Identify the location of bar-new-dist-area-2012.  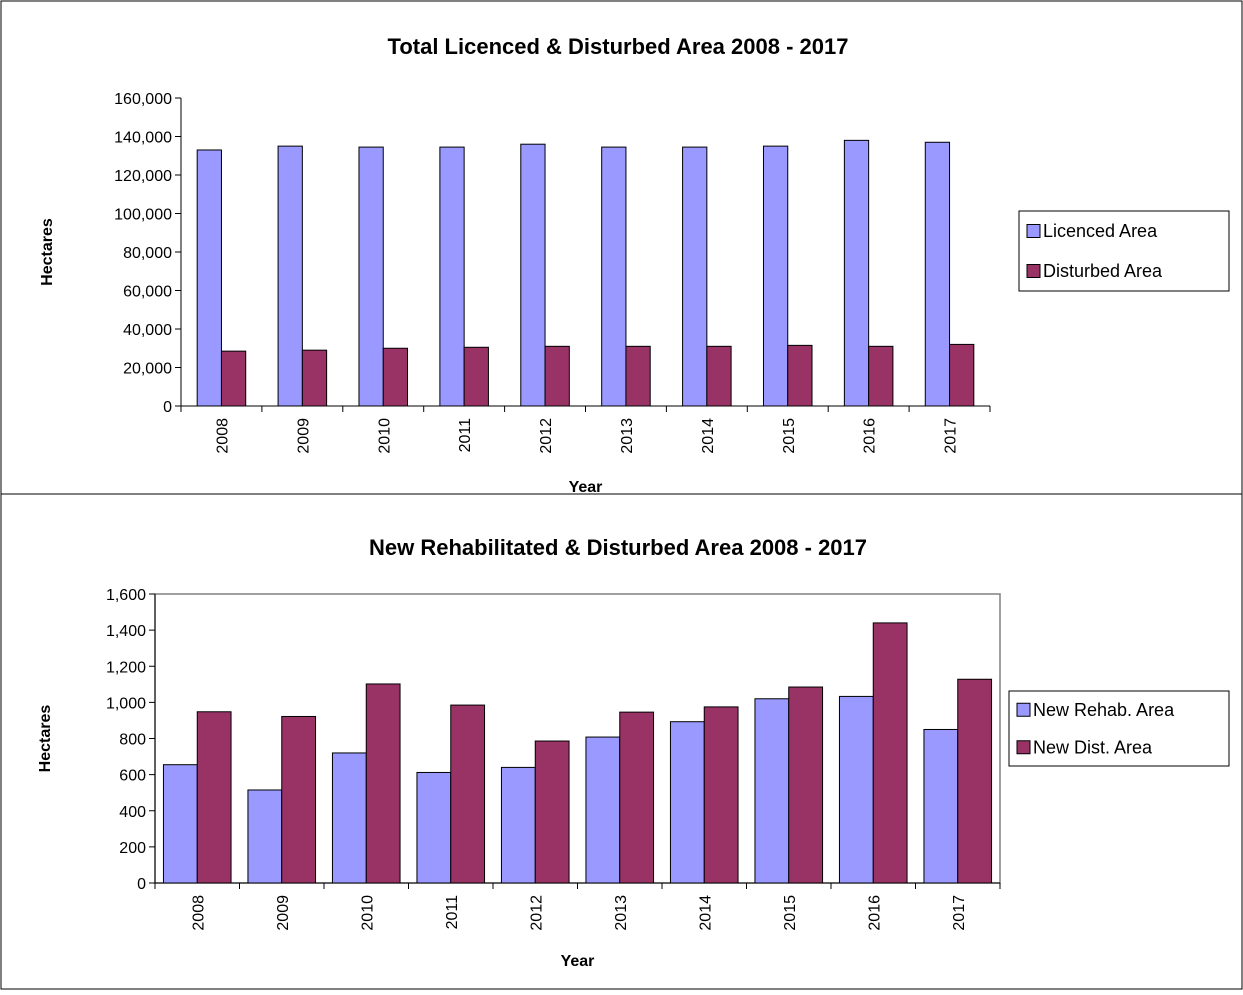
(552, 812).